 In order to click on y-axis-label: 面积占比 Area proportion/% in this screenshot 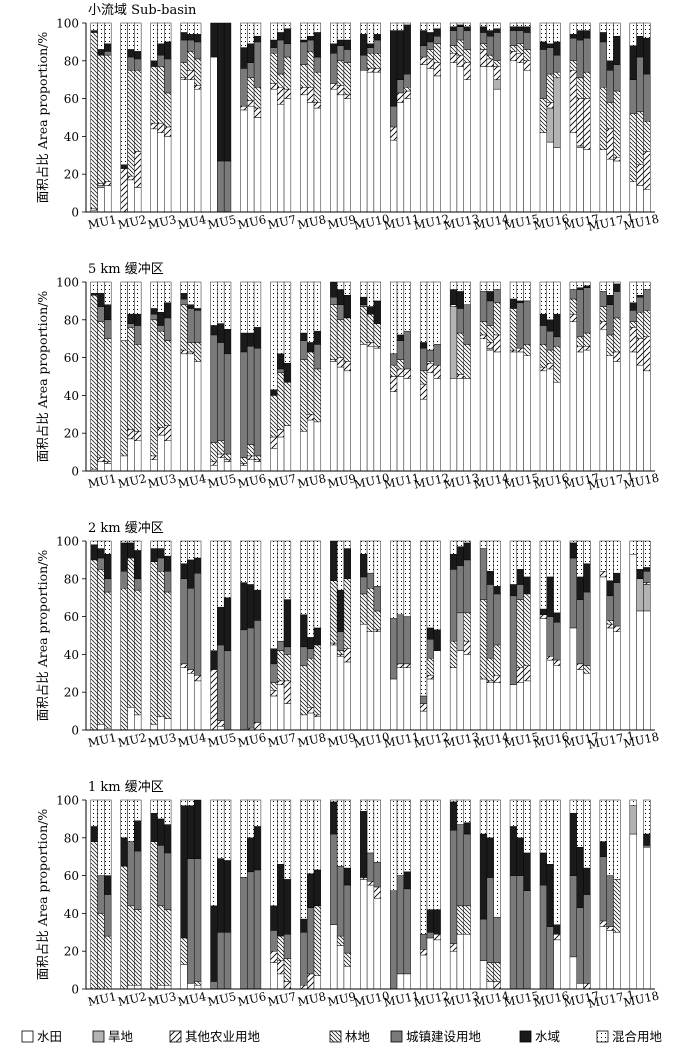, I will do `click(42, 118)`.